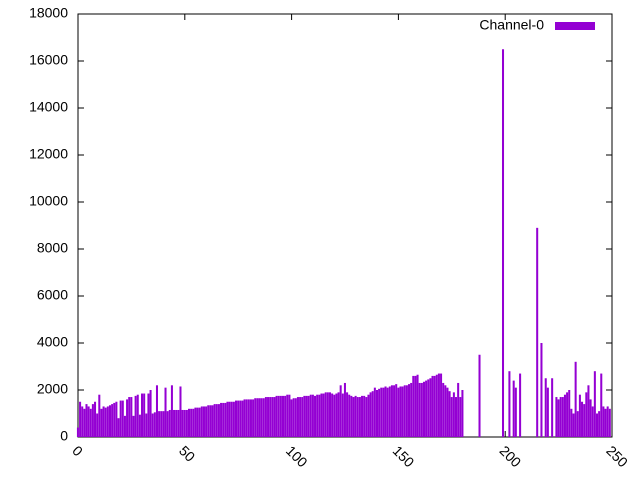 The height and width of the screenshot is (480, 640). Describe the element at coordinates (511, 25) in the screenshot. I see `legend-label: Channel-0` at that location.